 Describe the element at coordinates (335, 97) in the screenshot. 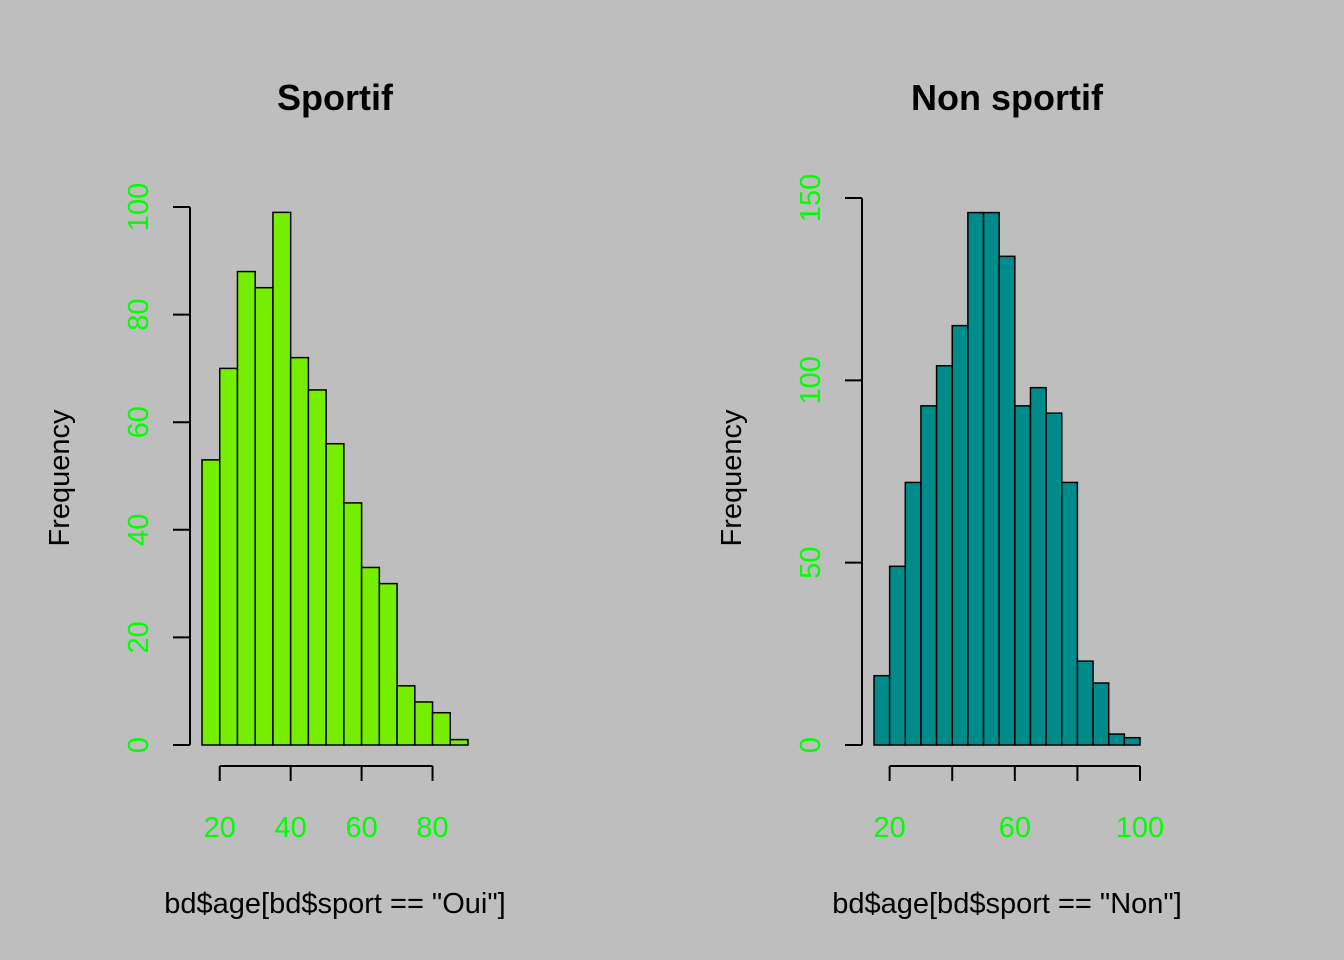

I see `chart-title: Sportif` at that location.